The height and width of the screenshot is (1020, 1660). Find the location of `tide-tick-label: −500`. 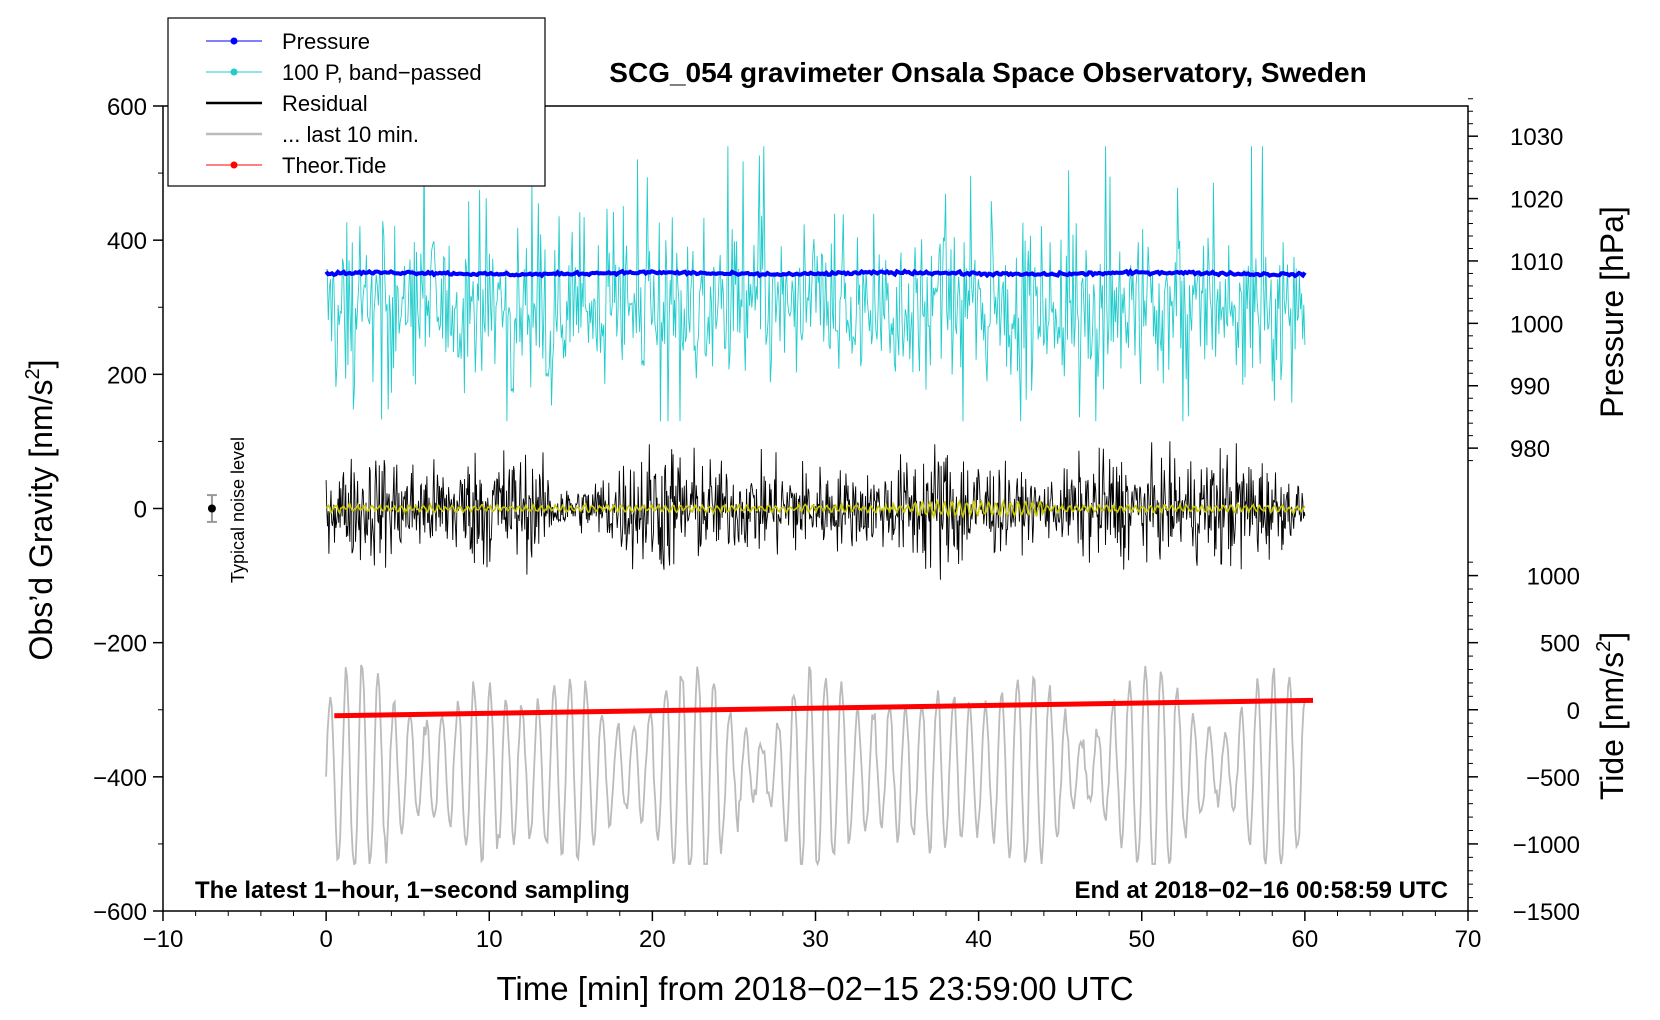

tide-tick-label: −500 is located at coordinates (1553, 778).